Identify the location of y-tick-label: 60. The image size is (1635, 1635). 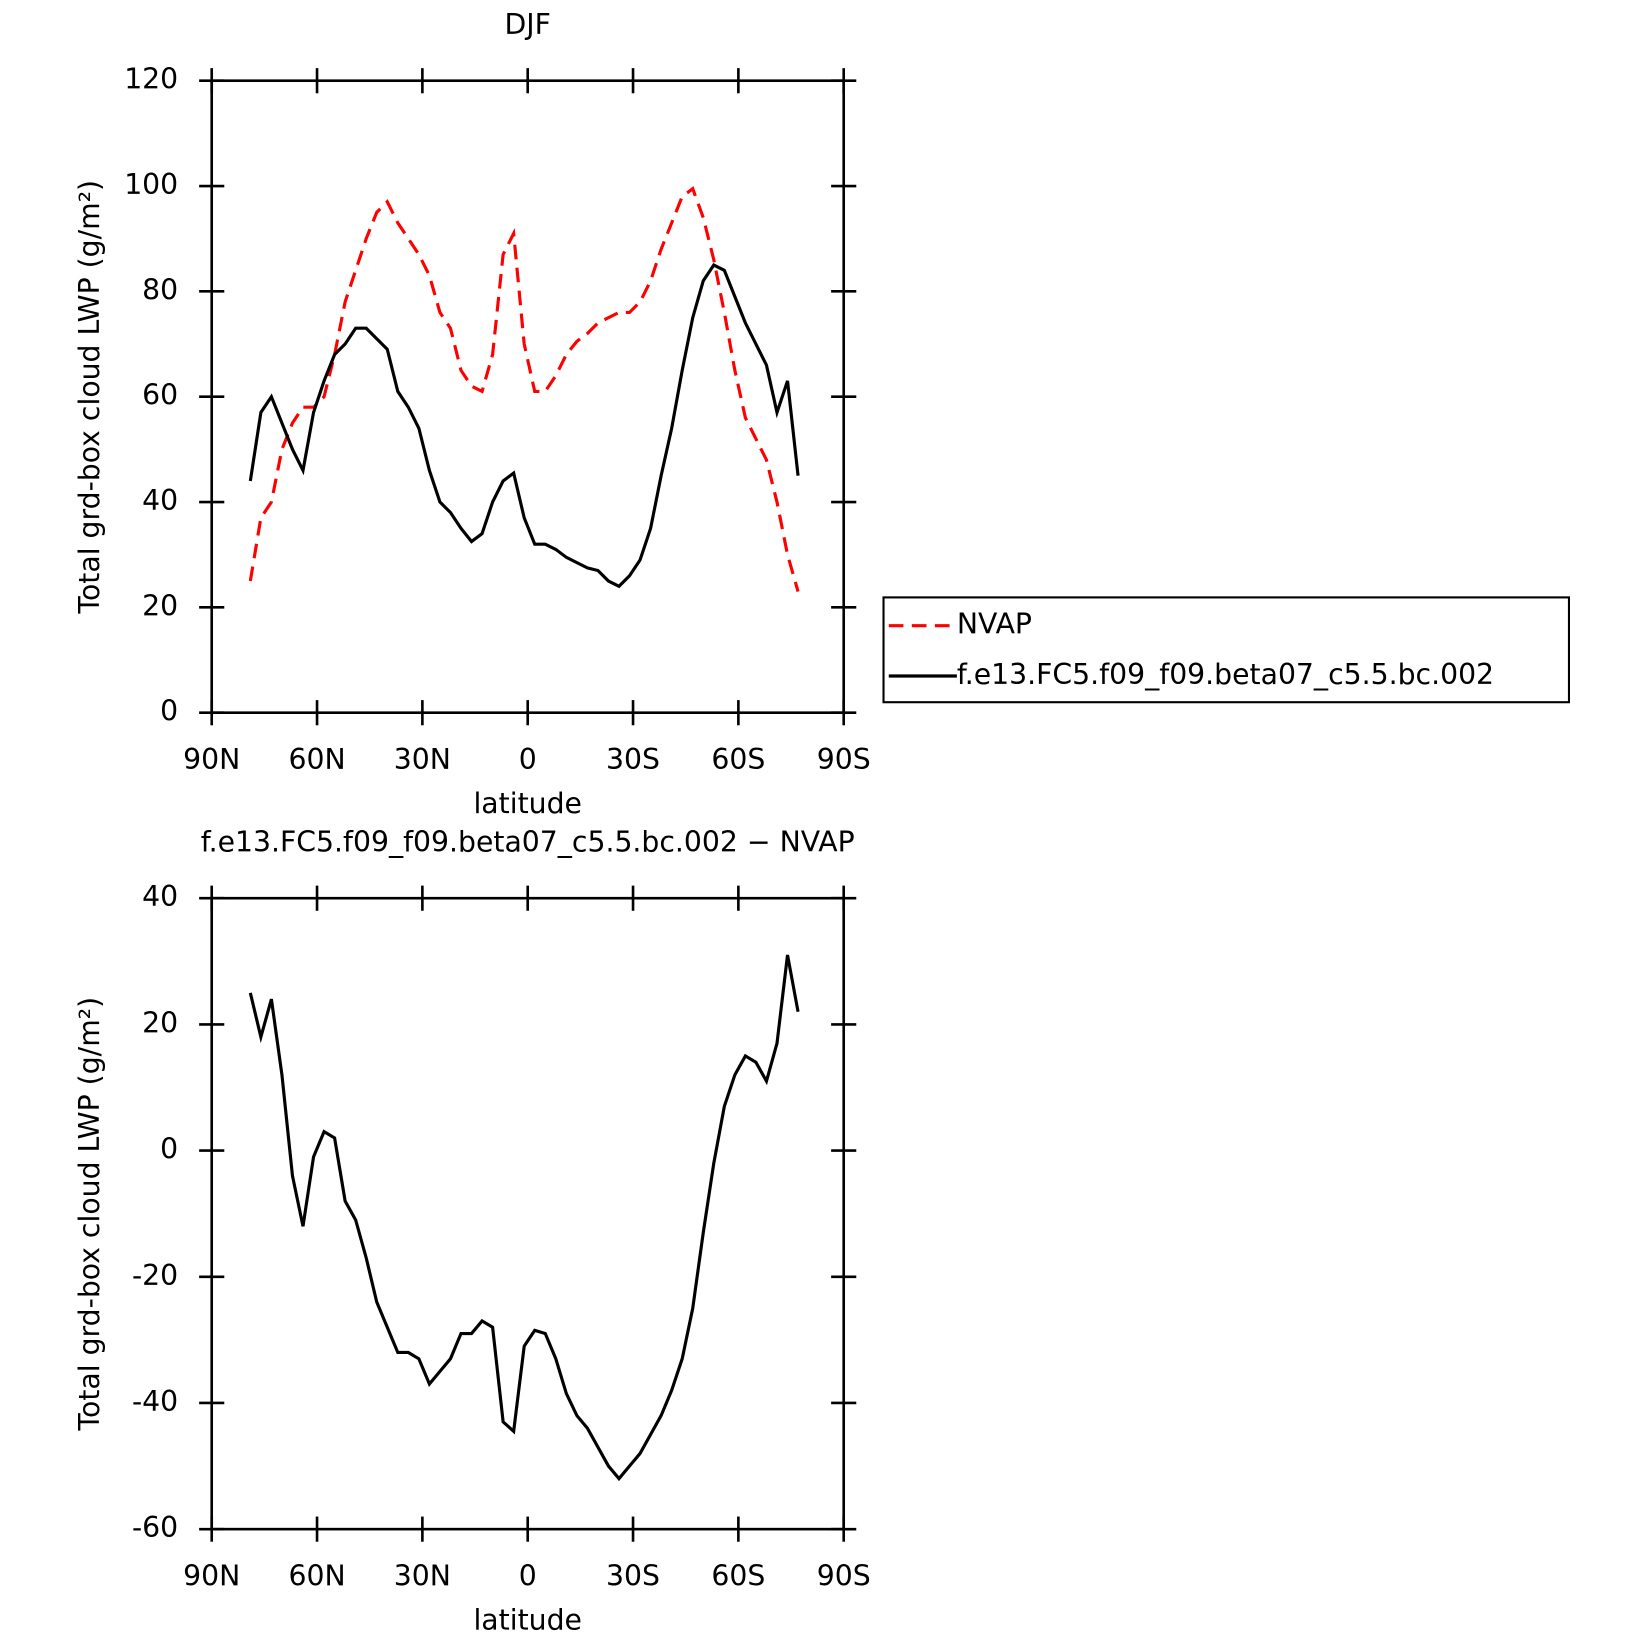
(160, 395).